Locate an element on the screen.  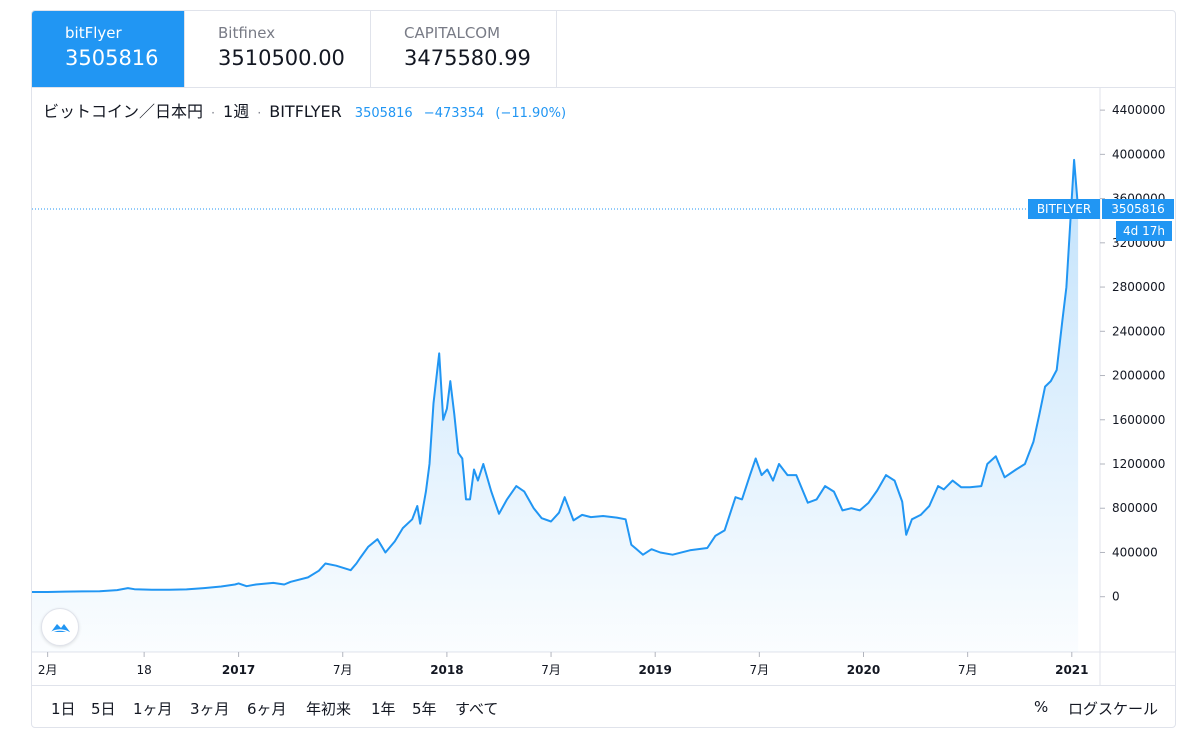
tab-bitfinex: Bitfinex 3510500.00 is located at coordinates (278, 49).